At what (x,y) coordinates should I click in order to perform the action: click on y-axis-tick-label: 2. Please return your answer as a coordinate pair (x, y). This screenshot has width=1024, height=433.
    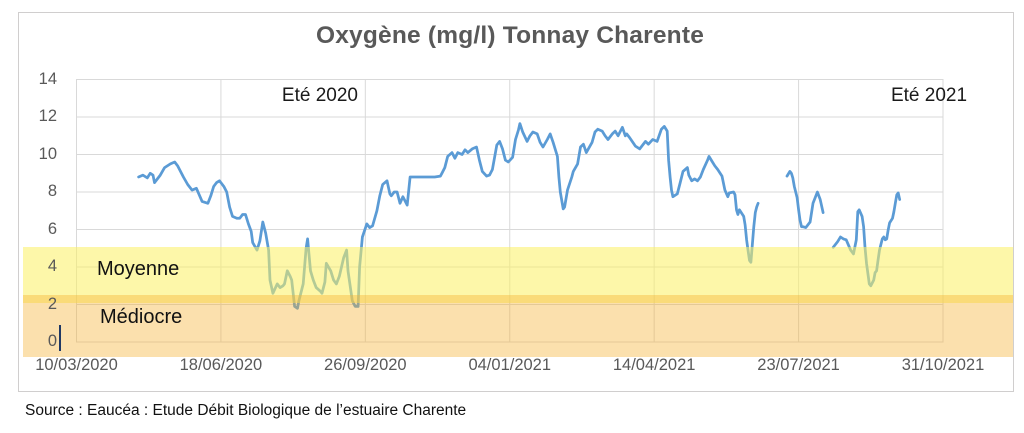
    Looking at the image, I should click on (52, 303).